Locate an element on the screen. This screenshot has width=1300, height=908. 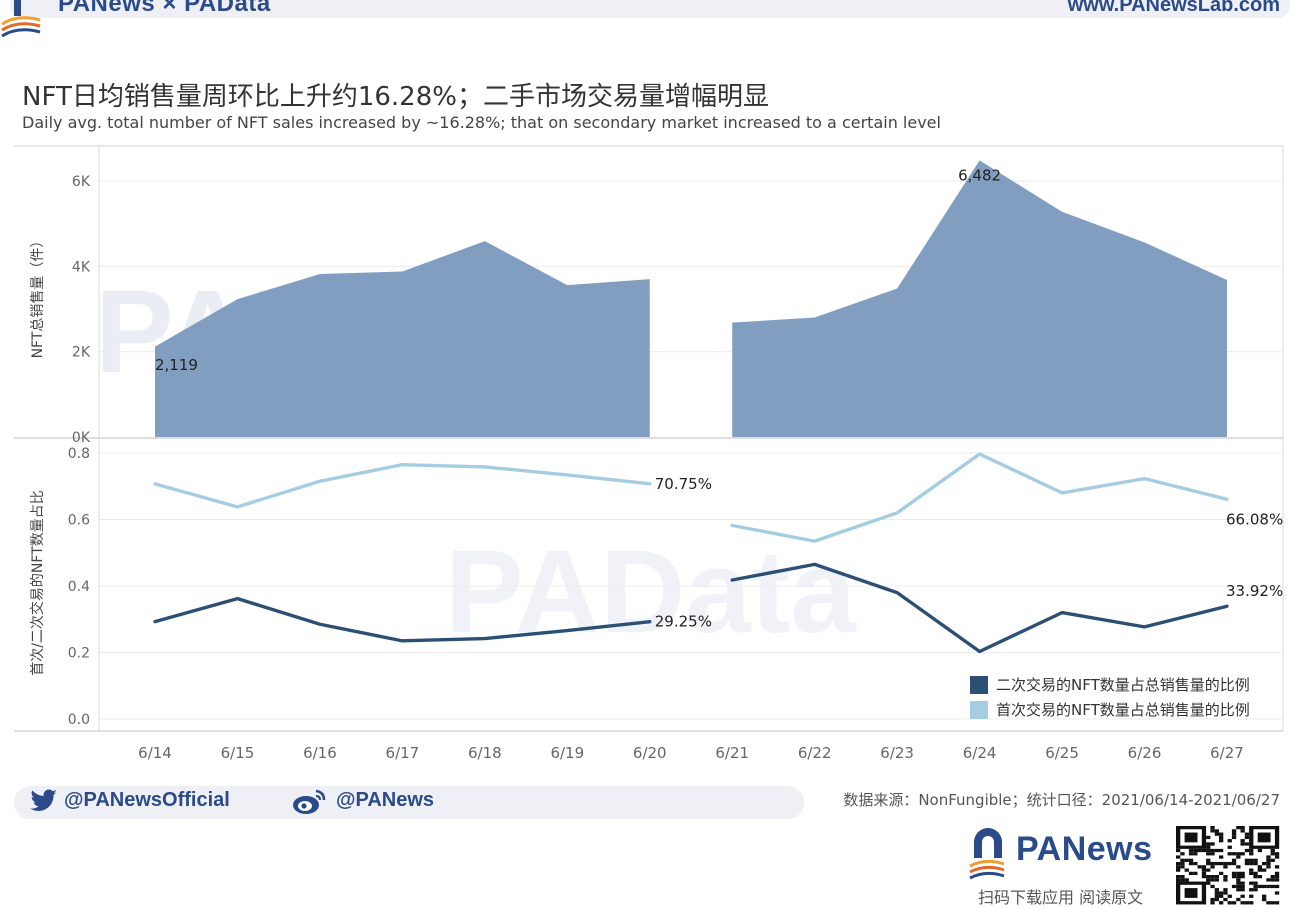
x-tick-label: 6/15 is located at coordinates (238, 753).